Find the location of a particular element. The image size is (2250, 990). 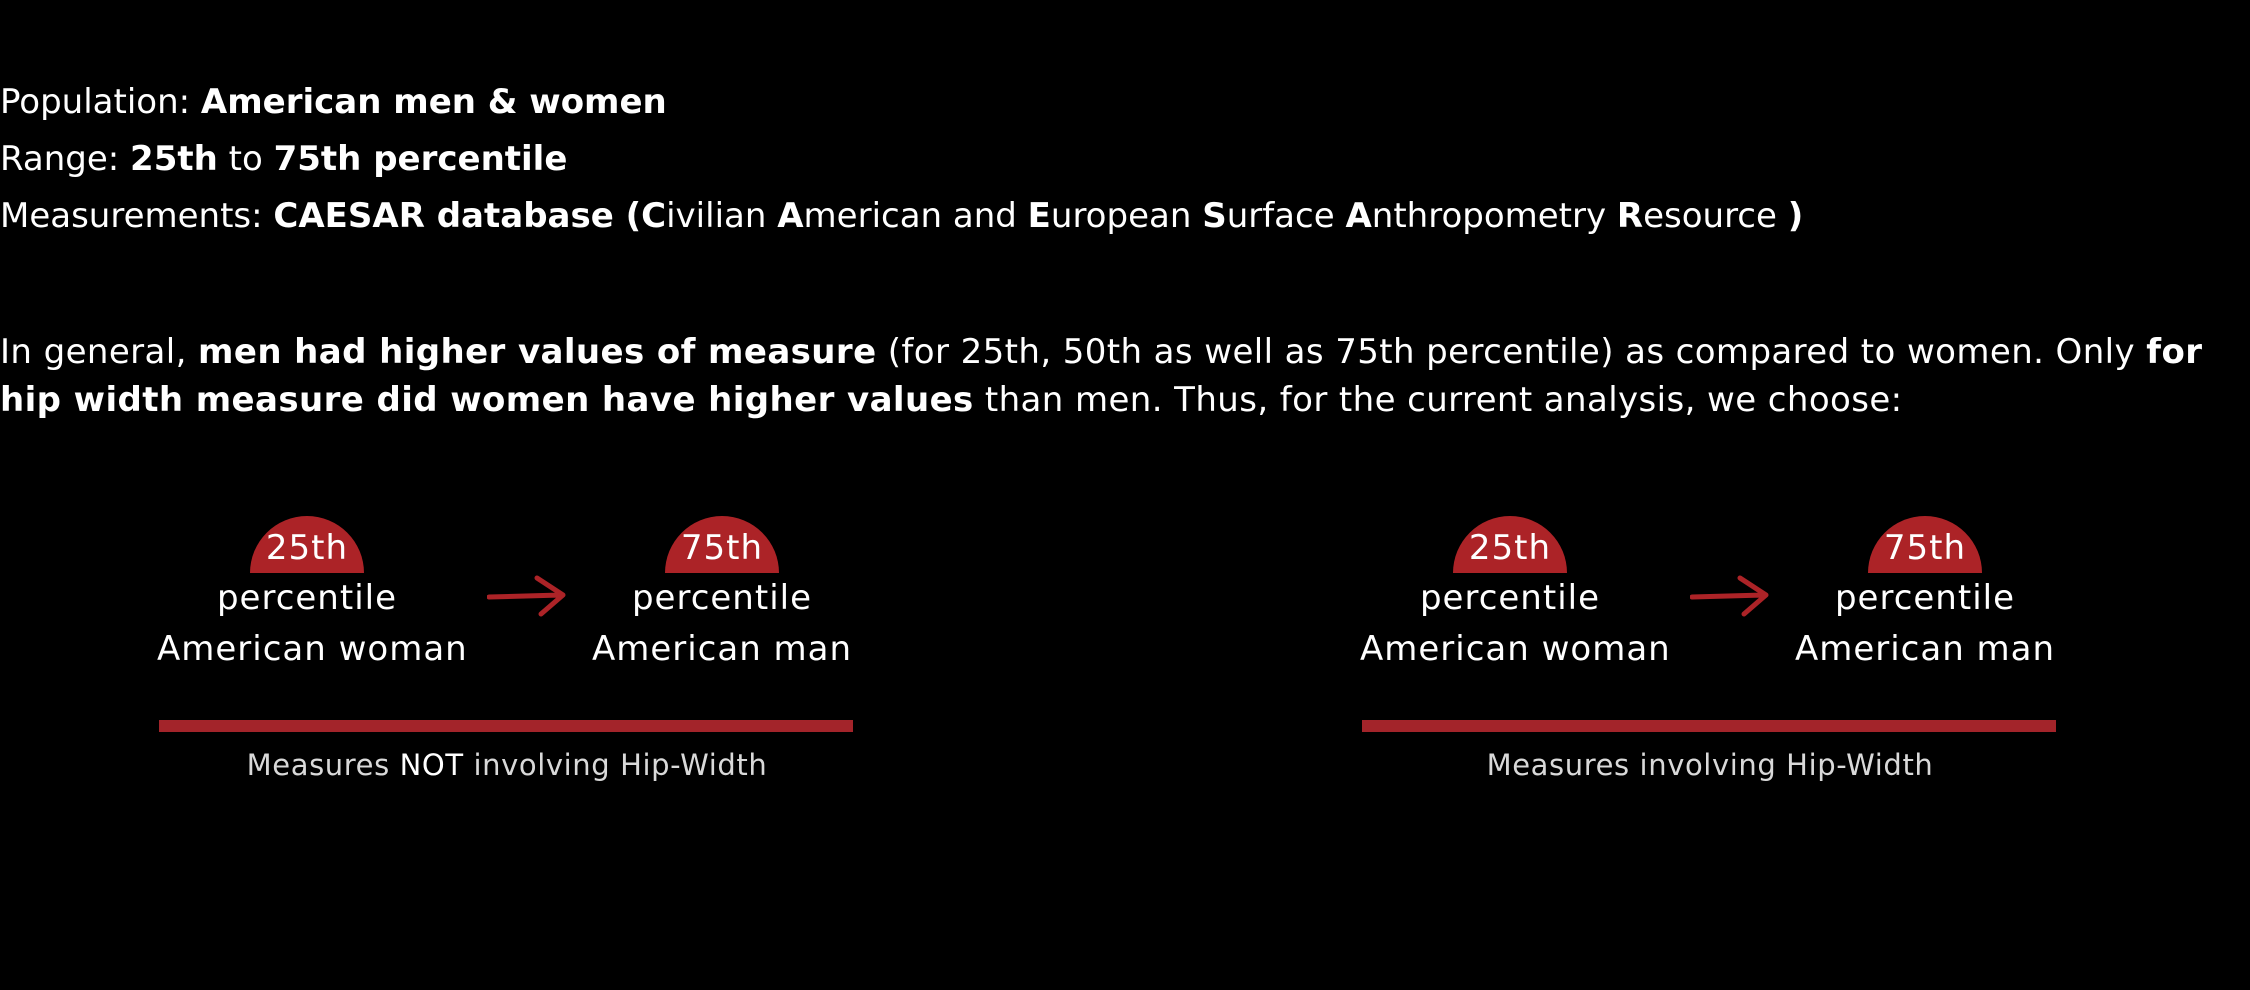

acronym-word: uropean is located at coordinates (1126, 216).